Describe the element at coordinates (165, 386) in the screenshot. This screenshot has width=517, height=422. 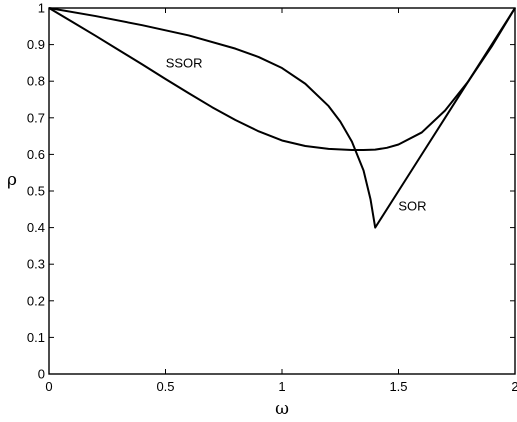
I see `x-tick-label: 0.5` at that location.